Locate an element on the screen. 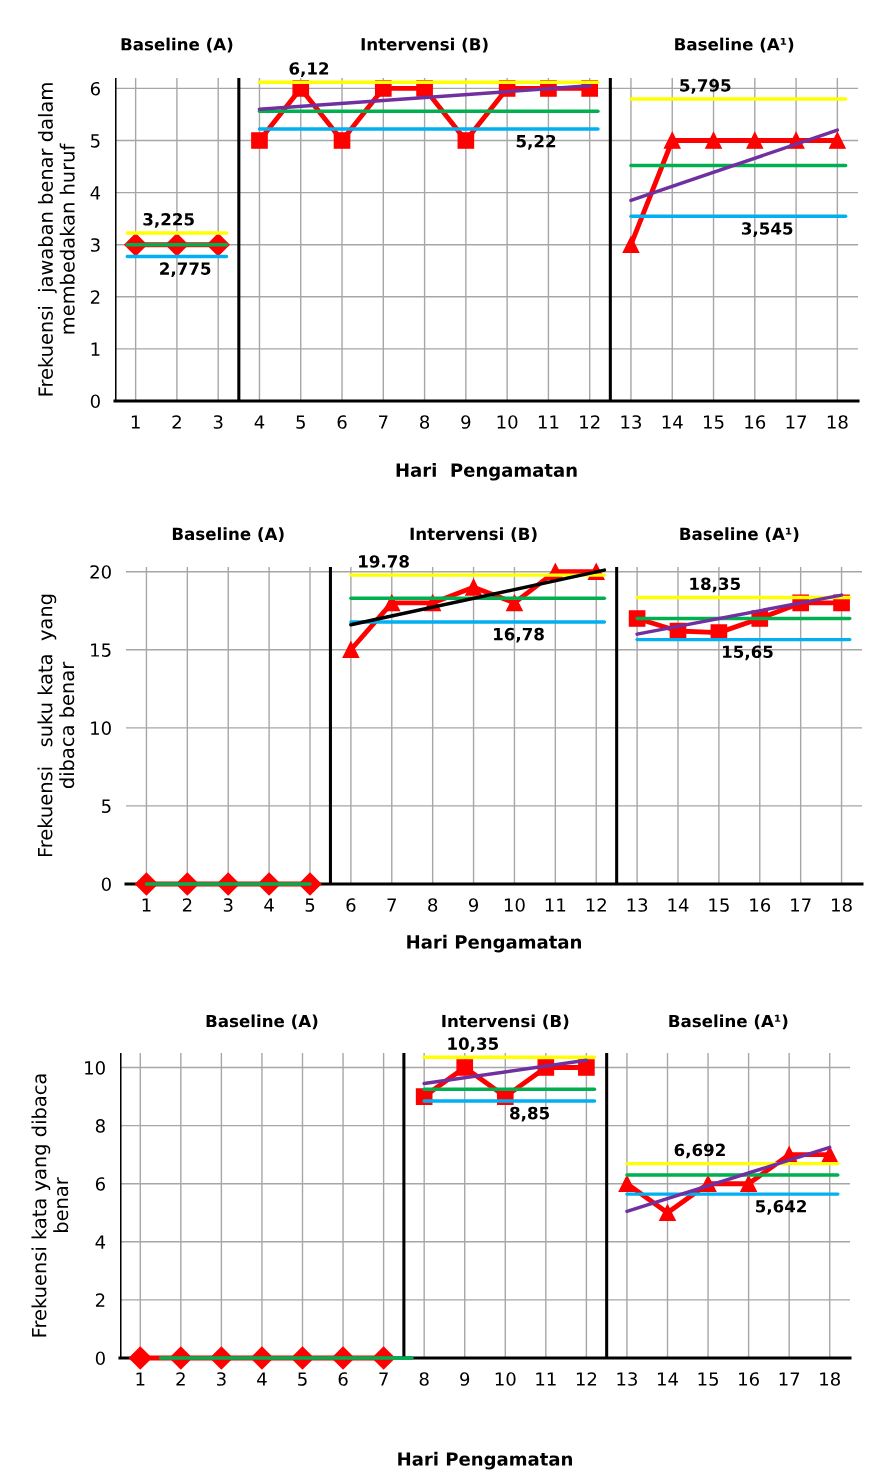 The image size is (869, 1474). annotation: 2,775 is located at coordinates (185, 270).